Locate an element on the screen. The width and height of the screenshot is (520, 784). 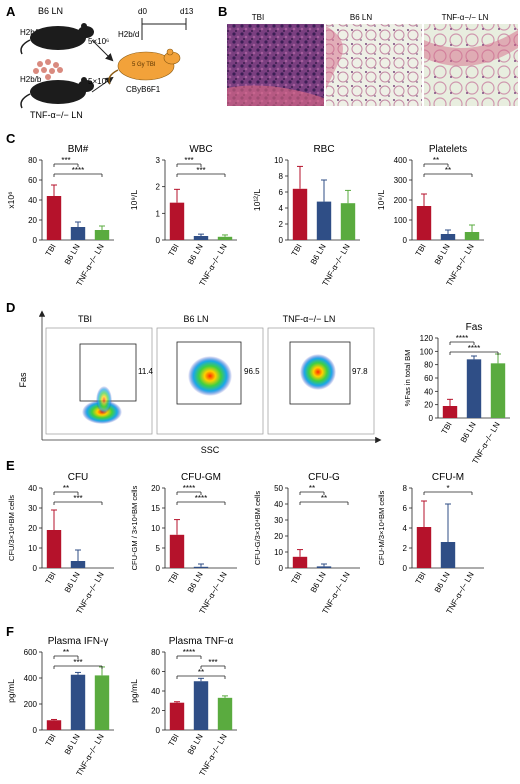
ifn-ylabel: pg/mL is located at coordinates (11, 691).